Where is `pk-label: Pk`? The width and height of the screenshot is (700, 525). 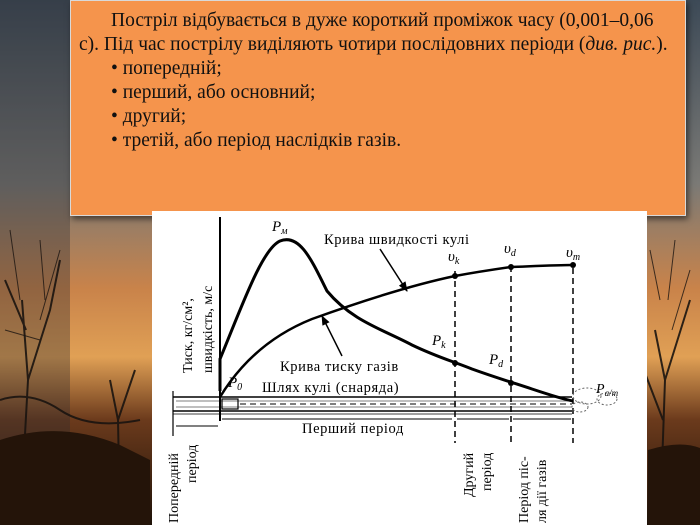
pk-label: Pk is located at coordinates (438, 342).